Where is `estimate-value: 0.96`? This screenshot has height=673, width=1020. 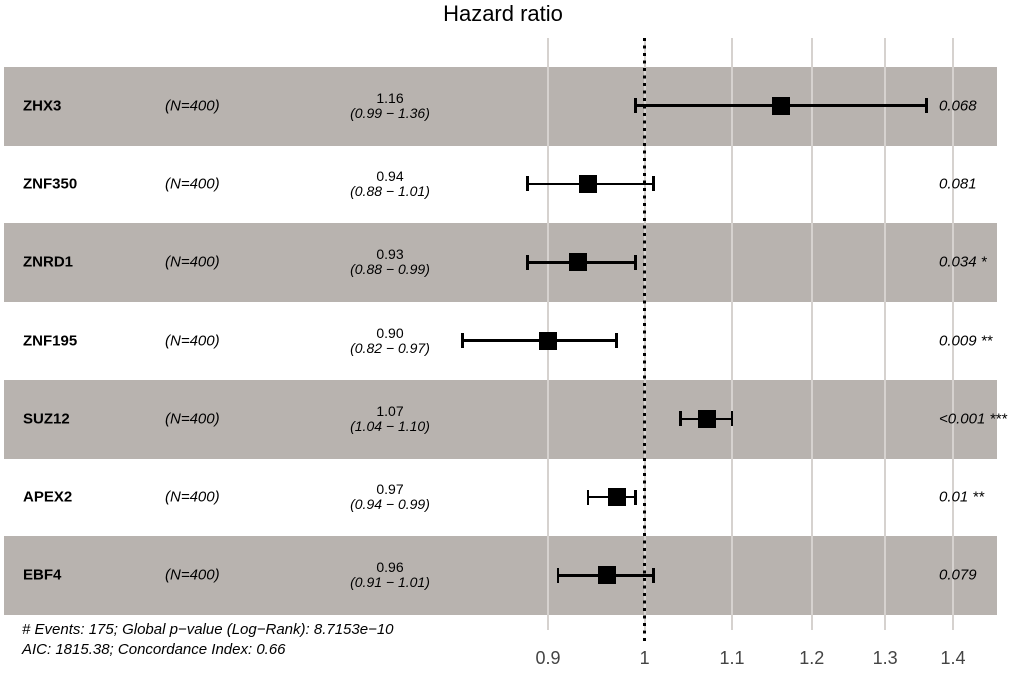
estimate-value: 0.96 is located at coordinates (390, 567).